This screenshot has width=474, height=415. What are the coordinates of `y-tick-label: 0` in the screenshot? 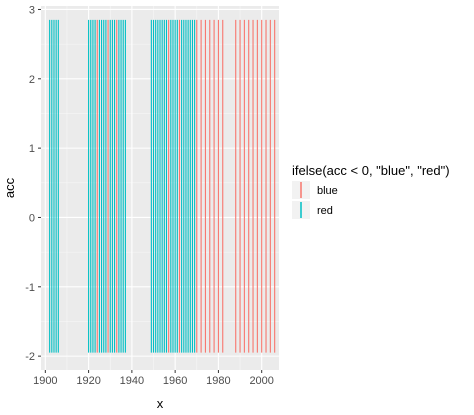 It's located at (32, 218).